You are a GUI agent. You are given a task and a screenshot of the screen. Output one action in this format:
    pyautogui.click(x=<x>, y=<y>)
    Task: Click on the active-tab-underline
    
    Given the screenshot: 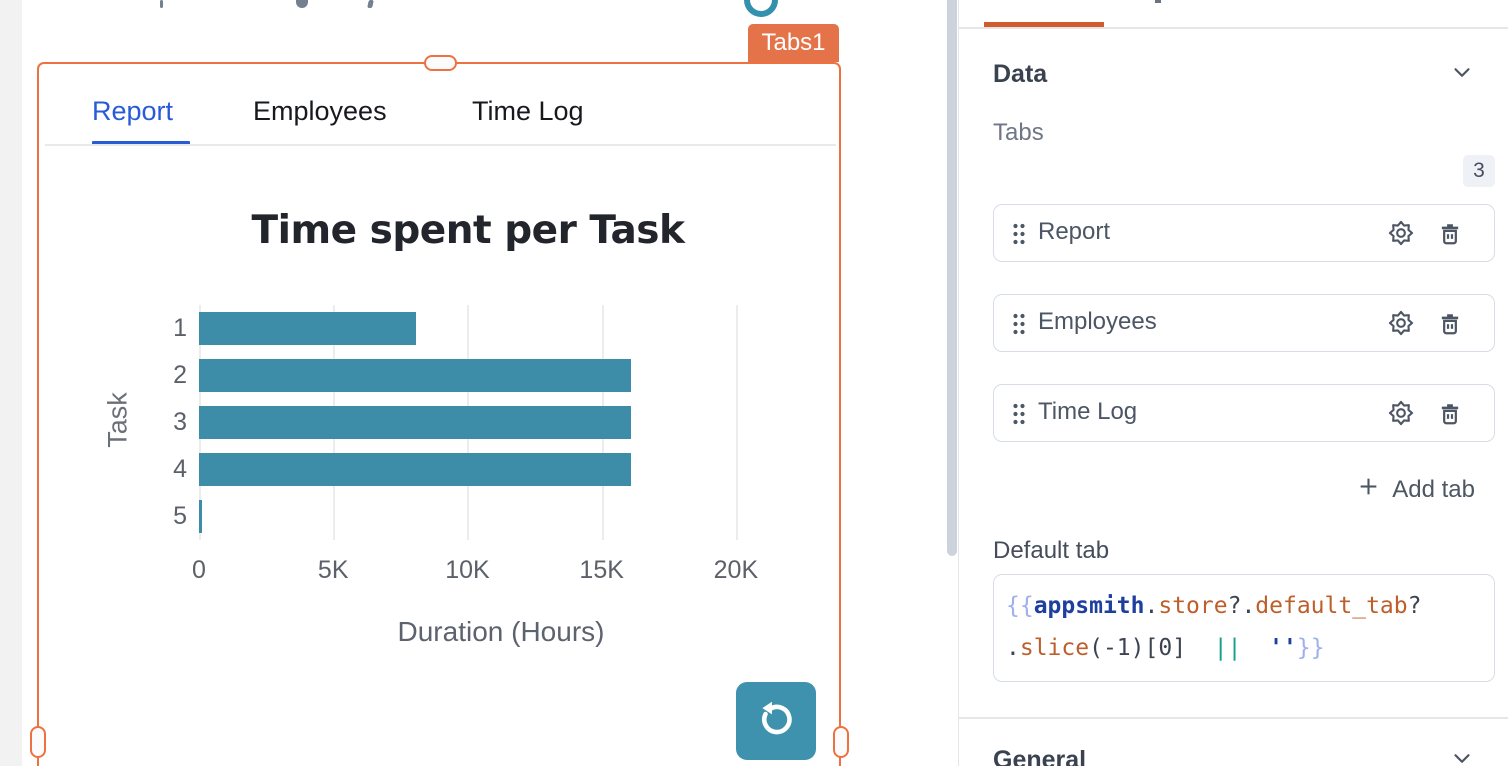 What is the action you would take?
    pyautogui.click(x=141, y=143)
    